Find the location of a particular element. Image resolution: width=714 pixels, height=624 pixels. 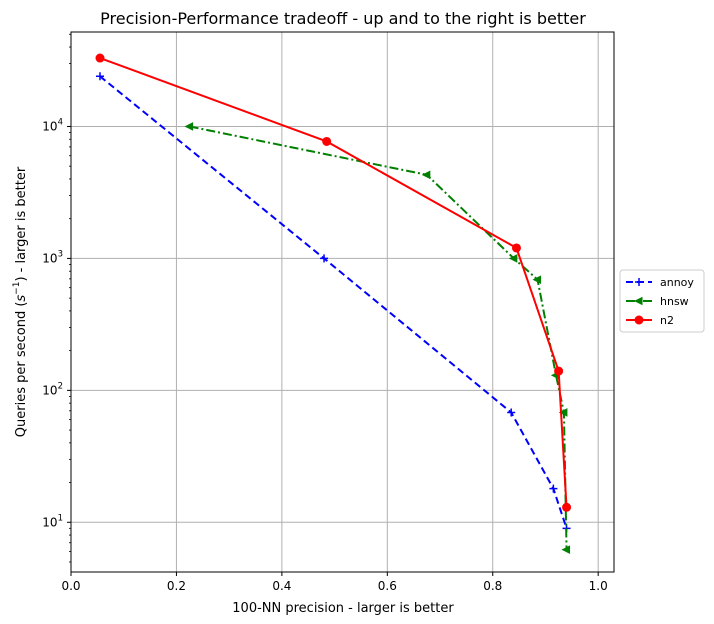

y-tick-label-exponent: 3 is located at coordinates (60, 254).